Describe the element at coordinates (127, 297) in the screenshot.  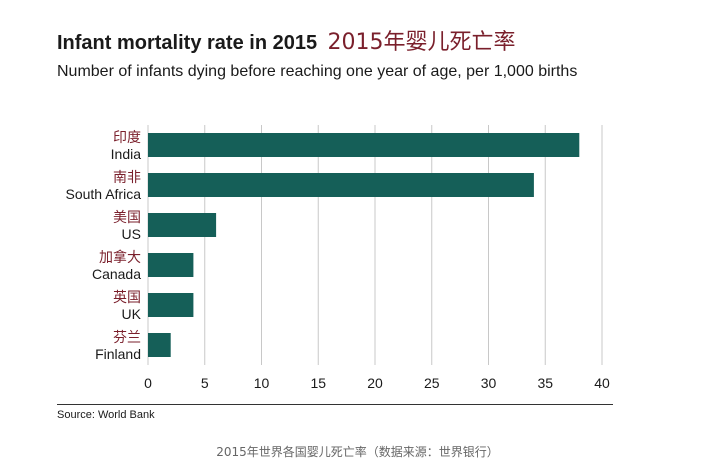
I see `category-label-cn: 英国` at that location.